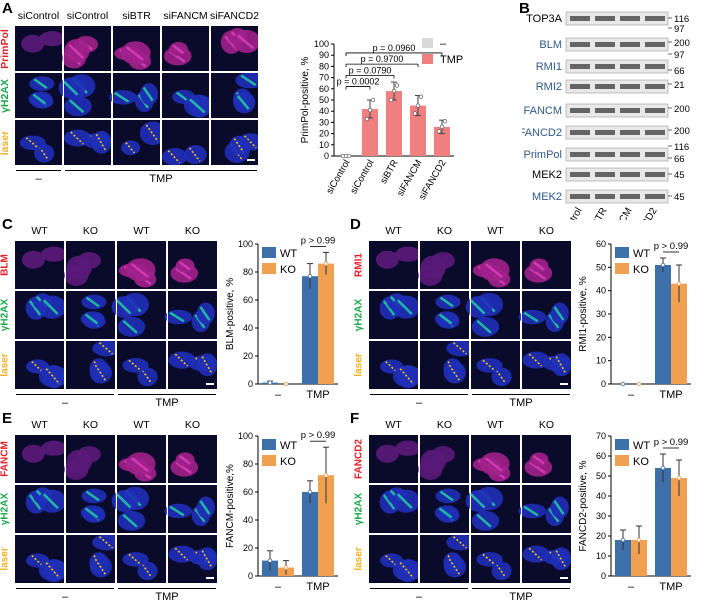  I want to click on group-label: –, so click(419, 597).